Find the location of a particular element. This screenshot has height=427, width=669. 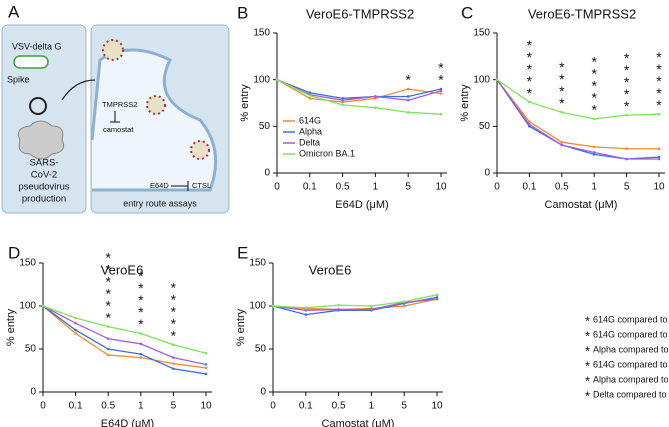

label: CoV-2 is located at coordinates (44, 175).